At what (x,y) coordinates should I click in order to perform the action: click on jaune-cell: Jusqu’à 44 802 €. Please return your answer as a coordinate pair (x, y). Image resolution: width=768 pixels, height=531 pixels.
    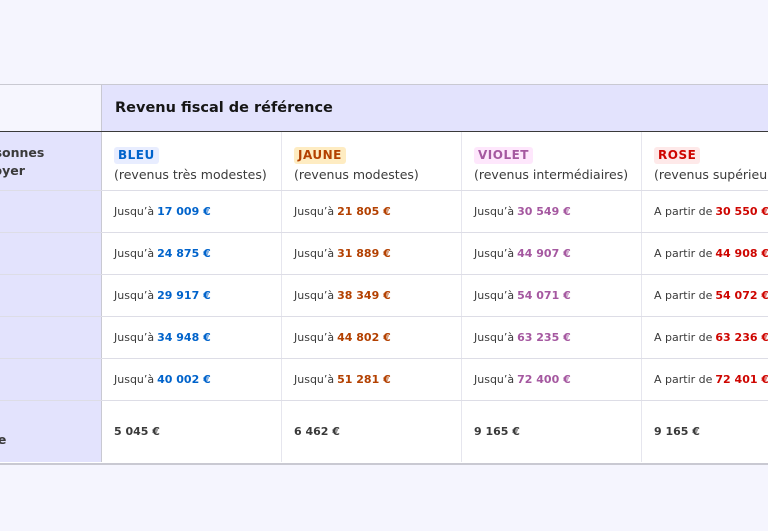
    Looking at the image, I should click on (372, 337).